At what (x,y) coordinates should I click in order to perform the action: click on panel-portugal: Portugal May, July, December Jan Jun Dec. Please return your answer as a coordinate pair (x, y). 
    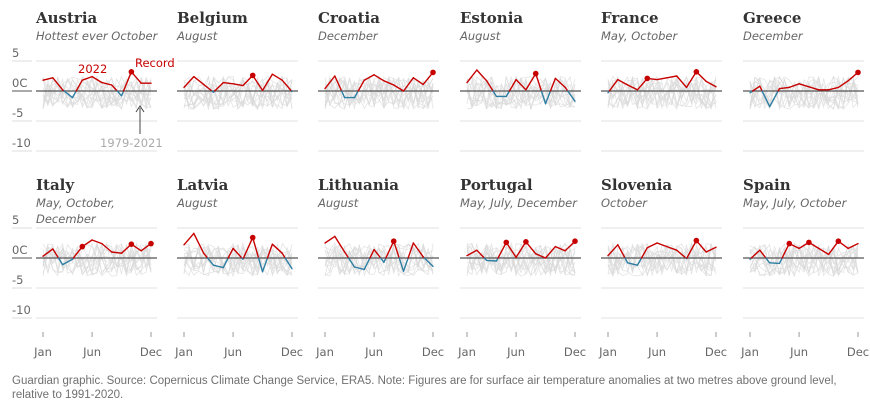
    Looking at the image, I should click on (521, 267).